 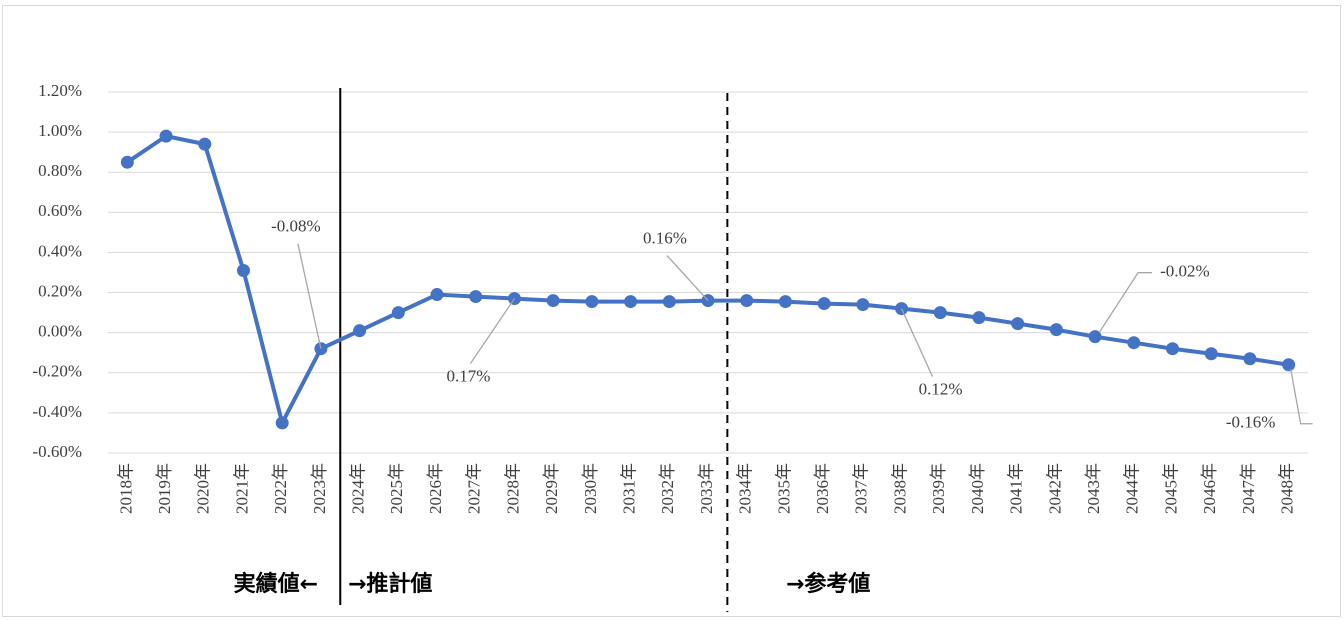 What do you see at coordinates (319, 488) in the screenshot?
I see `x-tick-label: 2023年` at bounding box center [319, 488].